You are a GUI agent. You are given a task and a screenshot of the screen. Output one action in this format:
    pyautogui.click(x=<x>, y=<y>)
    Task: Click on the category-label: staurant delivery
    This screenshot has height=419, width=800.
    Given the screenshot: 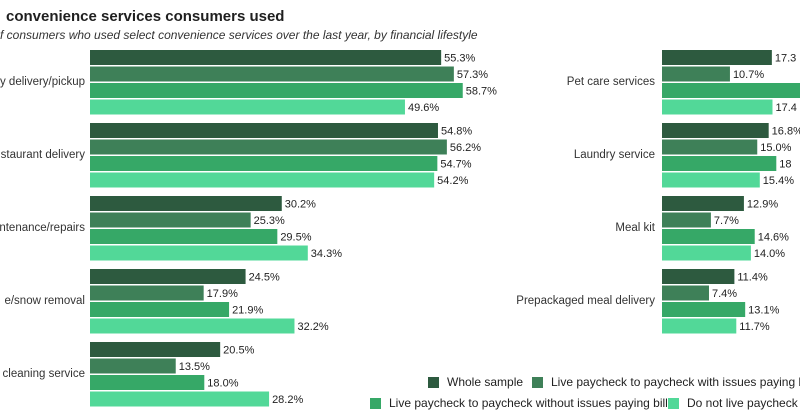 What is the action you would take?
    pyautogui.click(x=43, y=155)
    